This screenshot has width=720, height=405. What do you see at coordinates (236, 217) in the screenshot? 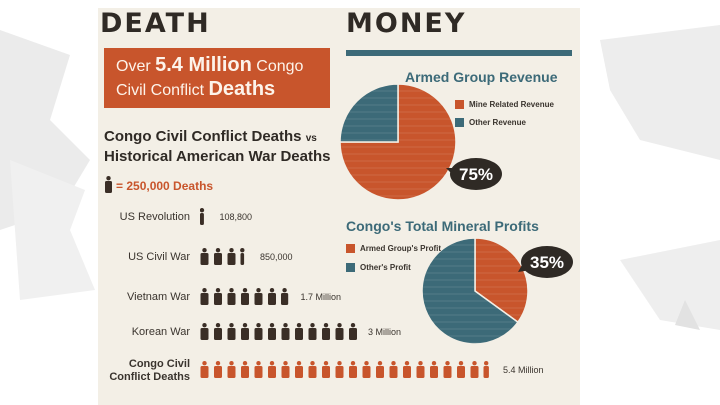
I see `war-value-label: 108,800` at bounding box center [236, 217].